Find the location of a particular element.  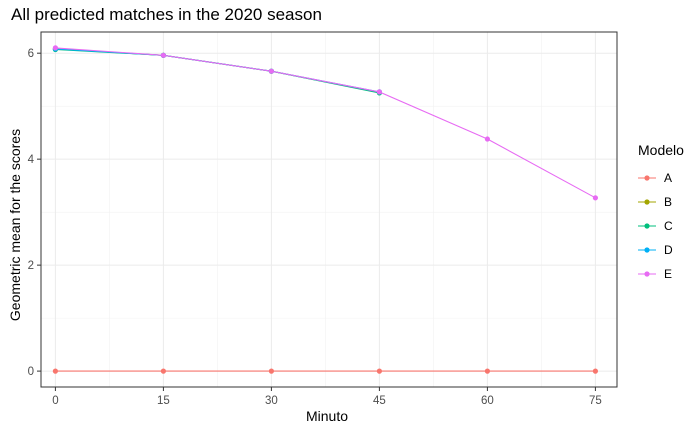

y-tick-label: 4 is located at coordinates (31, 160).